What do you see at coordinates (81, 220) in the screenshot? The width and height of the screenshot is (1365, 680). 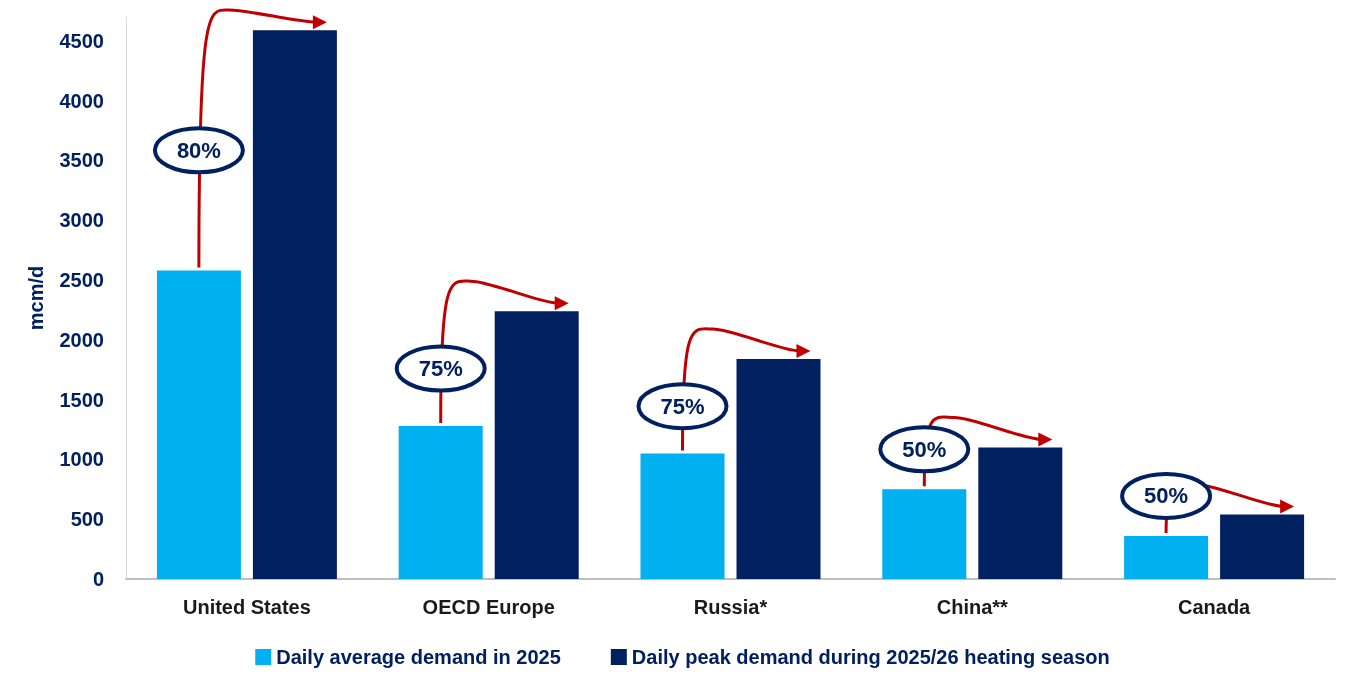 I see `y-tick-label: 3000` at bounding box center [81, 220].